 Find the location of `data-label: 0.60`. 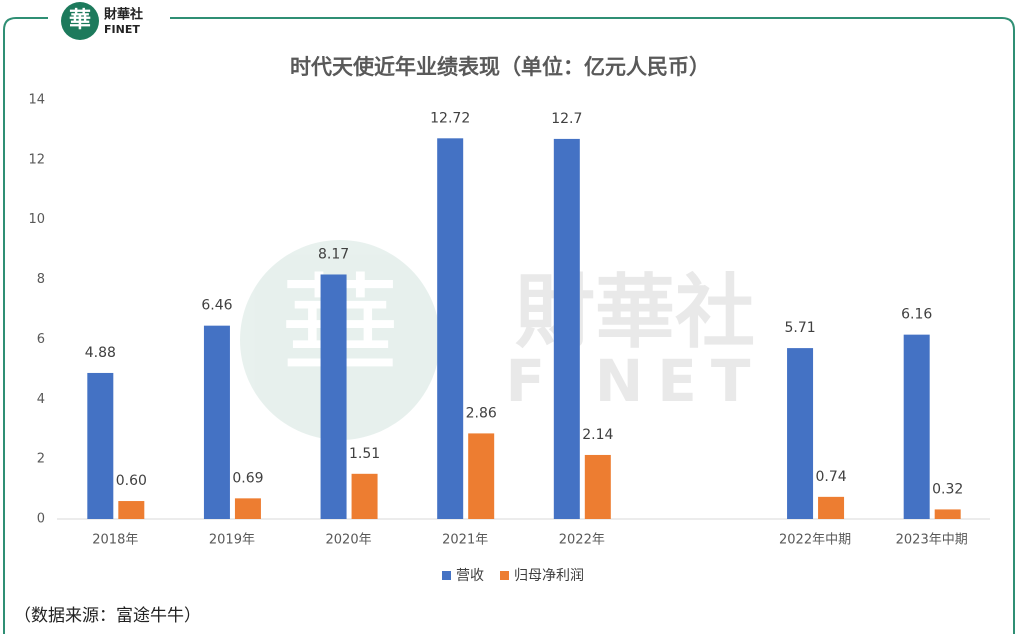

data-label: 0.60 is located at coordinates (131, 481).